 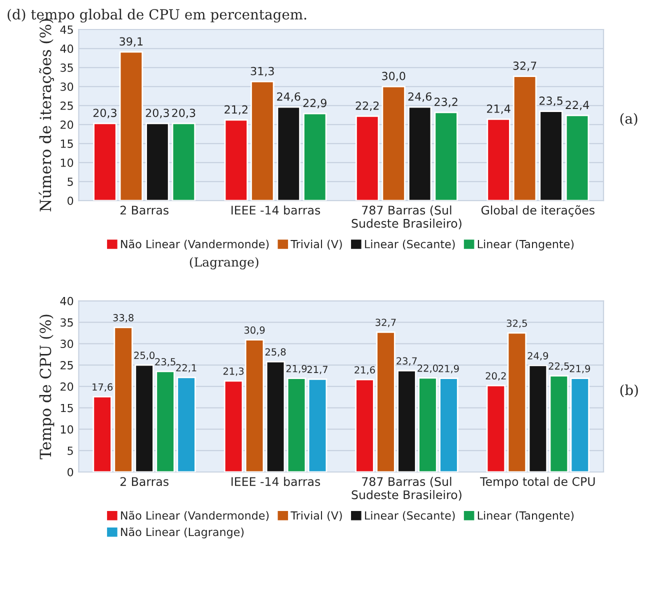 What do you see at coordinates (236, 110) in the screenshot?
I see `data-label: 21,2` at bounding box center [236, 110].